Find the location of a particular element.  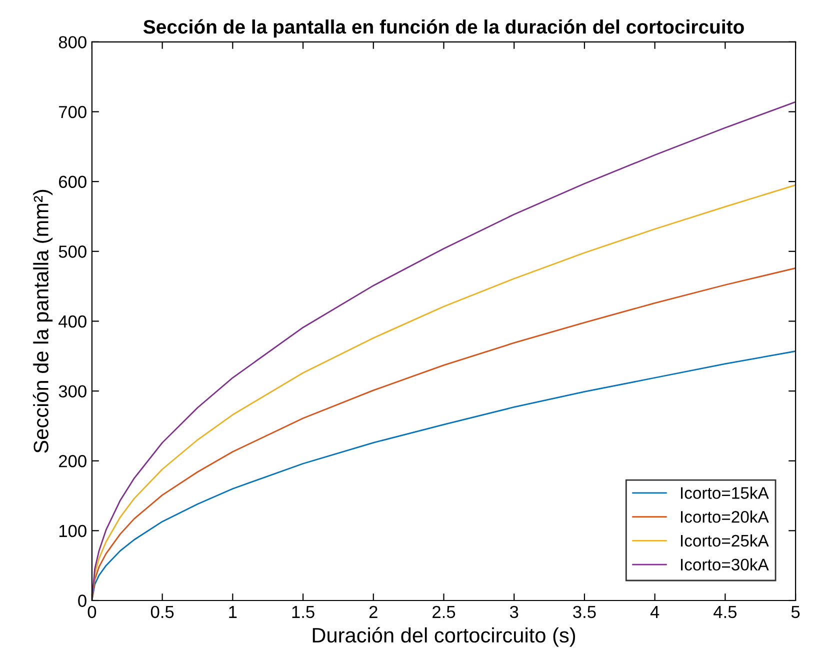

y-tick-label: 500 is located at coordinates (72, 252).